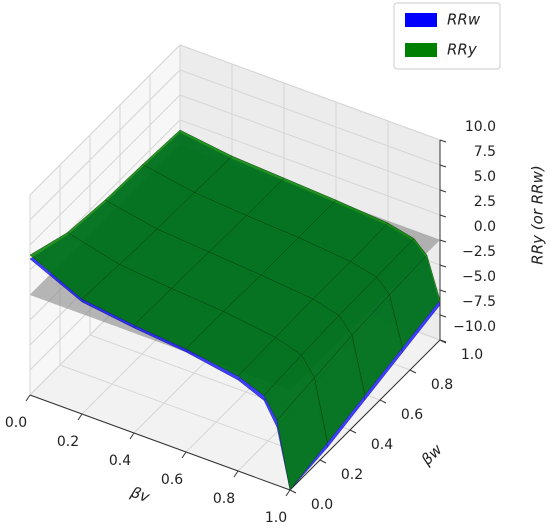 This screenshot has height=530, width=550. What do you see at coordinates (224, 499) in the screenshot?
I see `x-tick-label: 0.8` at bounding box center [224, 499].